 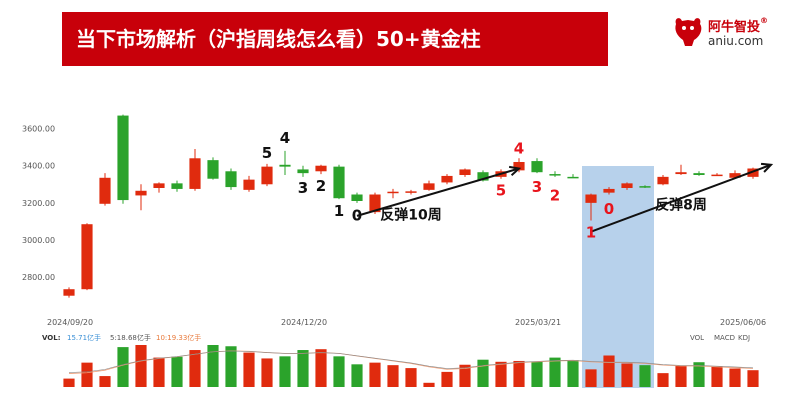 I want to click on wave-count-label: 3, so click(x=537, y=187).